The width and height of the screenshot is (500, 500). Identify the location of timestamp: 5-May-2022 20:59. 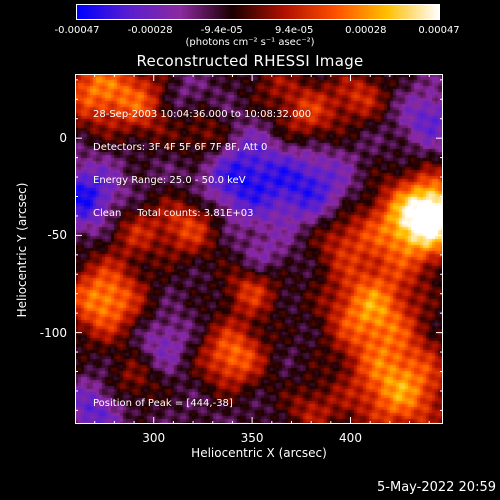
(436, 487).